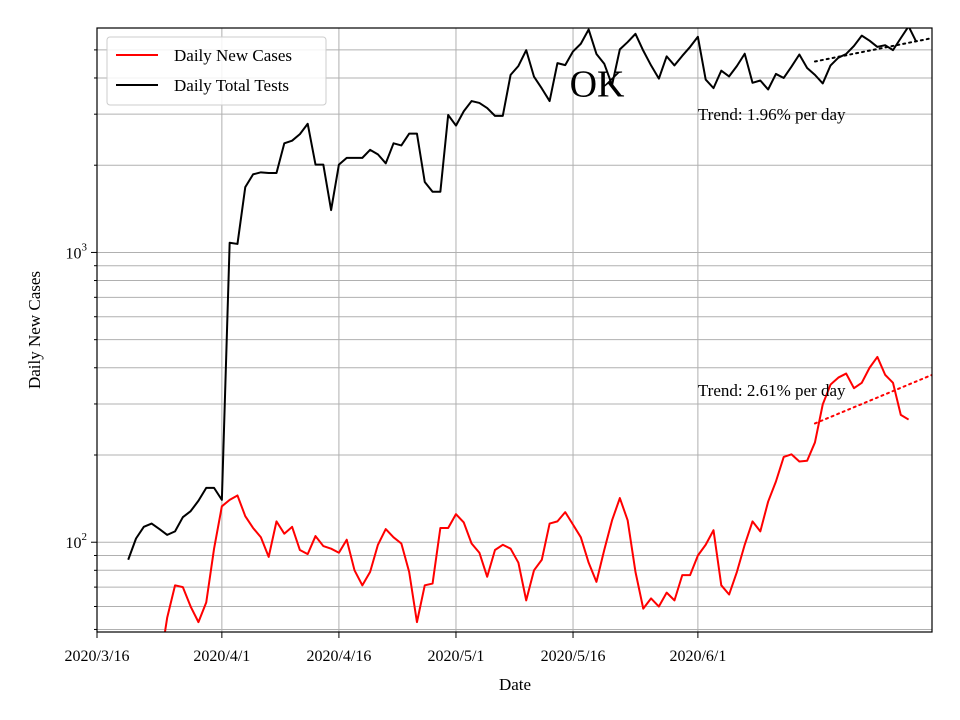 This screenshot has height=720, width=960. What do you see at coordinates (231, 85) in the screenshot?
I see `legend-label-daily-total-tests: Daily Total Tests` at bounding box center [231, 85].